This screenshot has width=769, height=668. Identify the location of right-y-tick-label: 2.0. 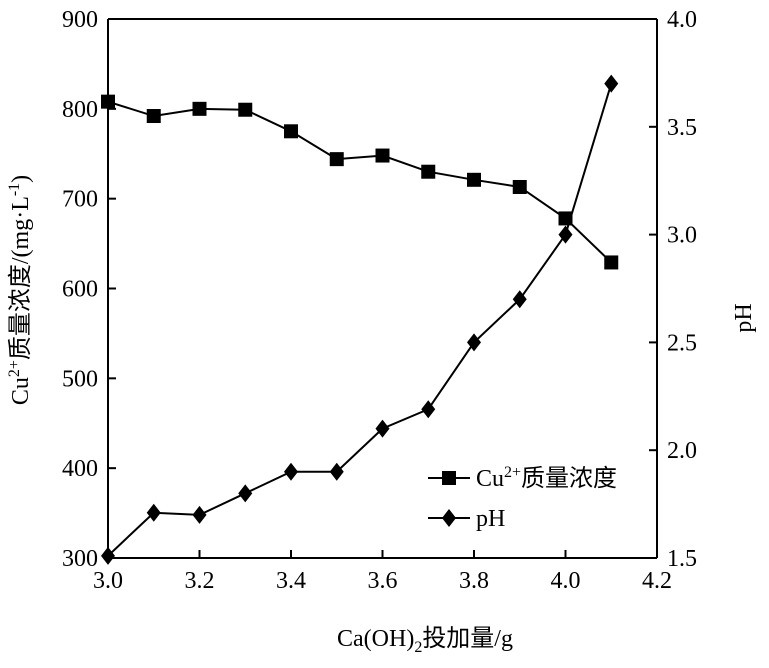
(682, 451).